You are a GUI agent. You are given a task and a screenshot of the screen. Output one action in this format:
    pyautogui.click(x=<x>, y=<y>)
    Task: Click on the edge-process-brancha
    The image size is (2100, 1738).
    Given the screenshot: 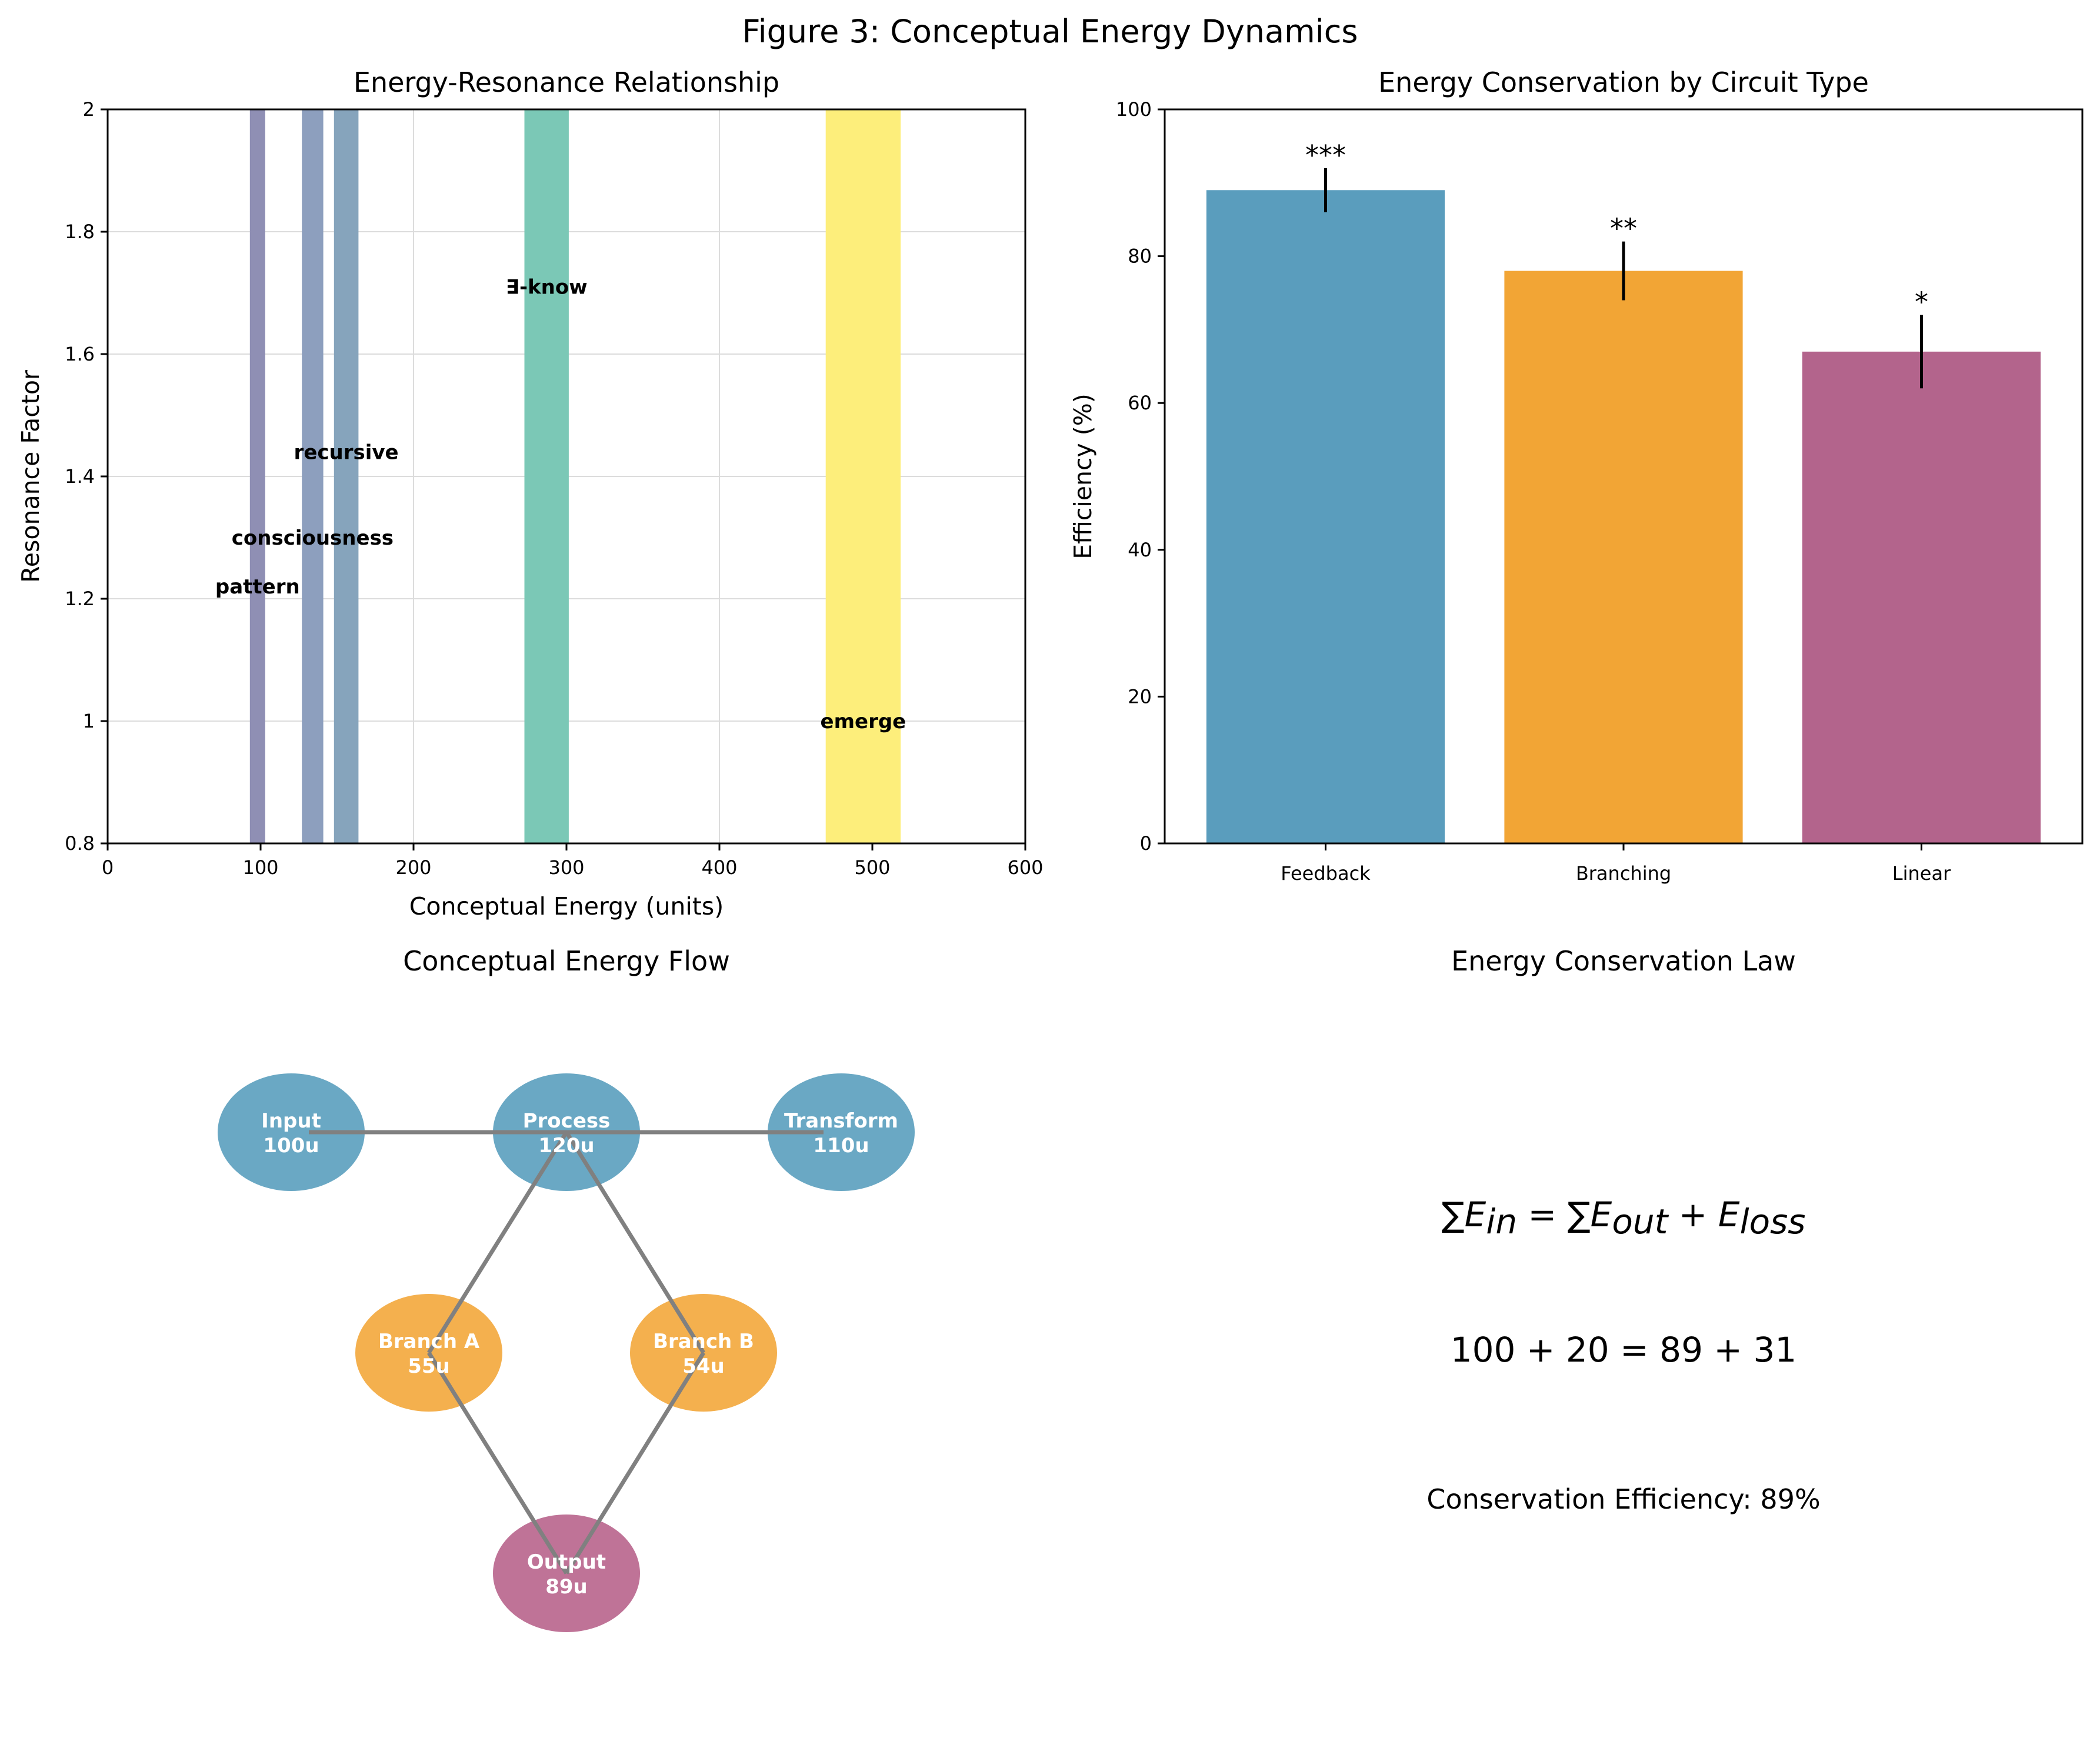 What is the action you would take?
    pyautogui.click(x=497, y=1242)
    